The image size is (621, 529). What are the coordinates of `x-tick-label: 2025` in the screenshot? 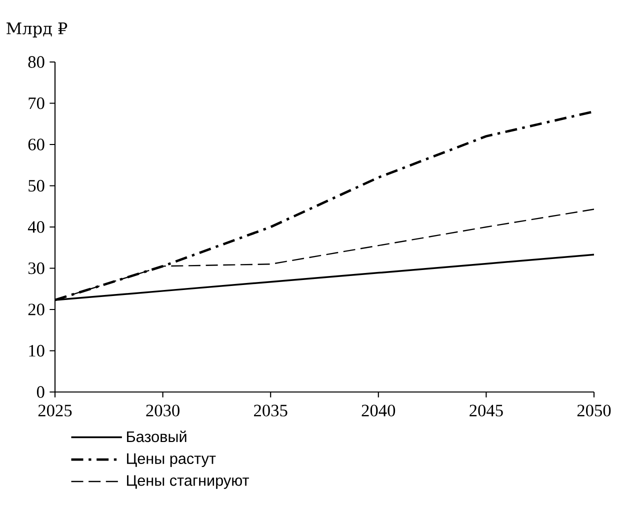 It's located at (55, 410).